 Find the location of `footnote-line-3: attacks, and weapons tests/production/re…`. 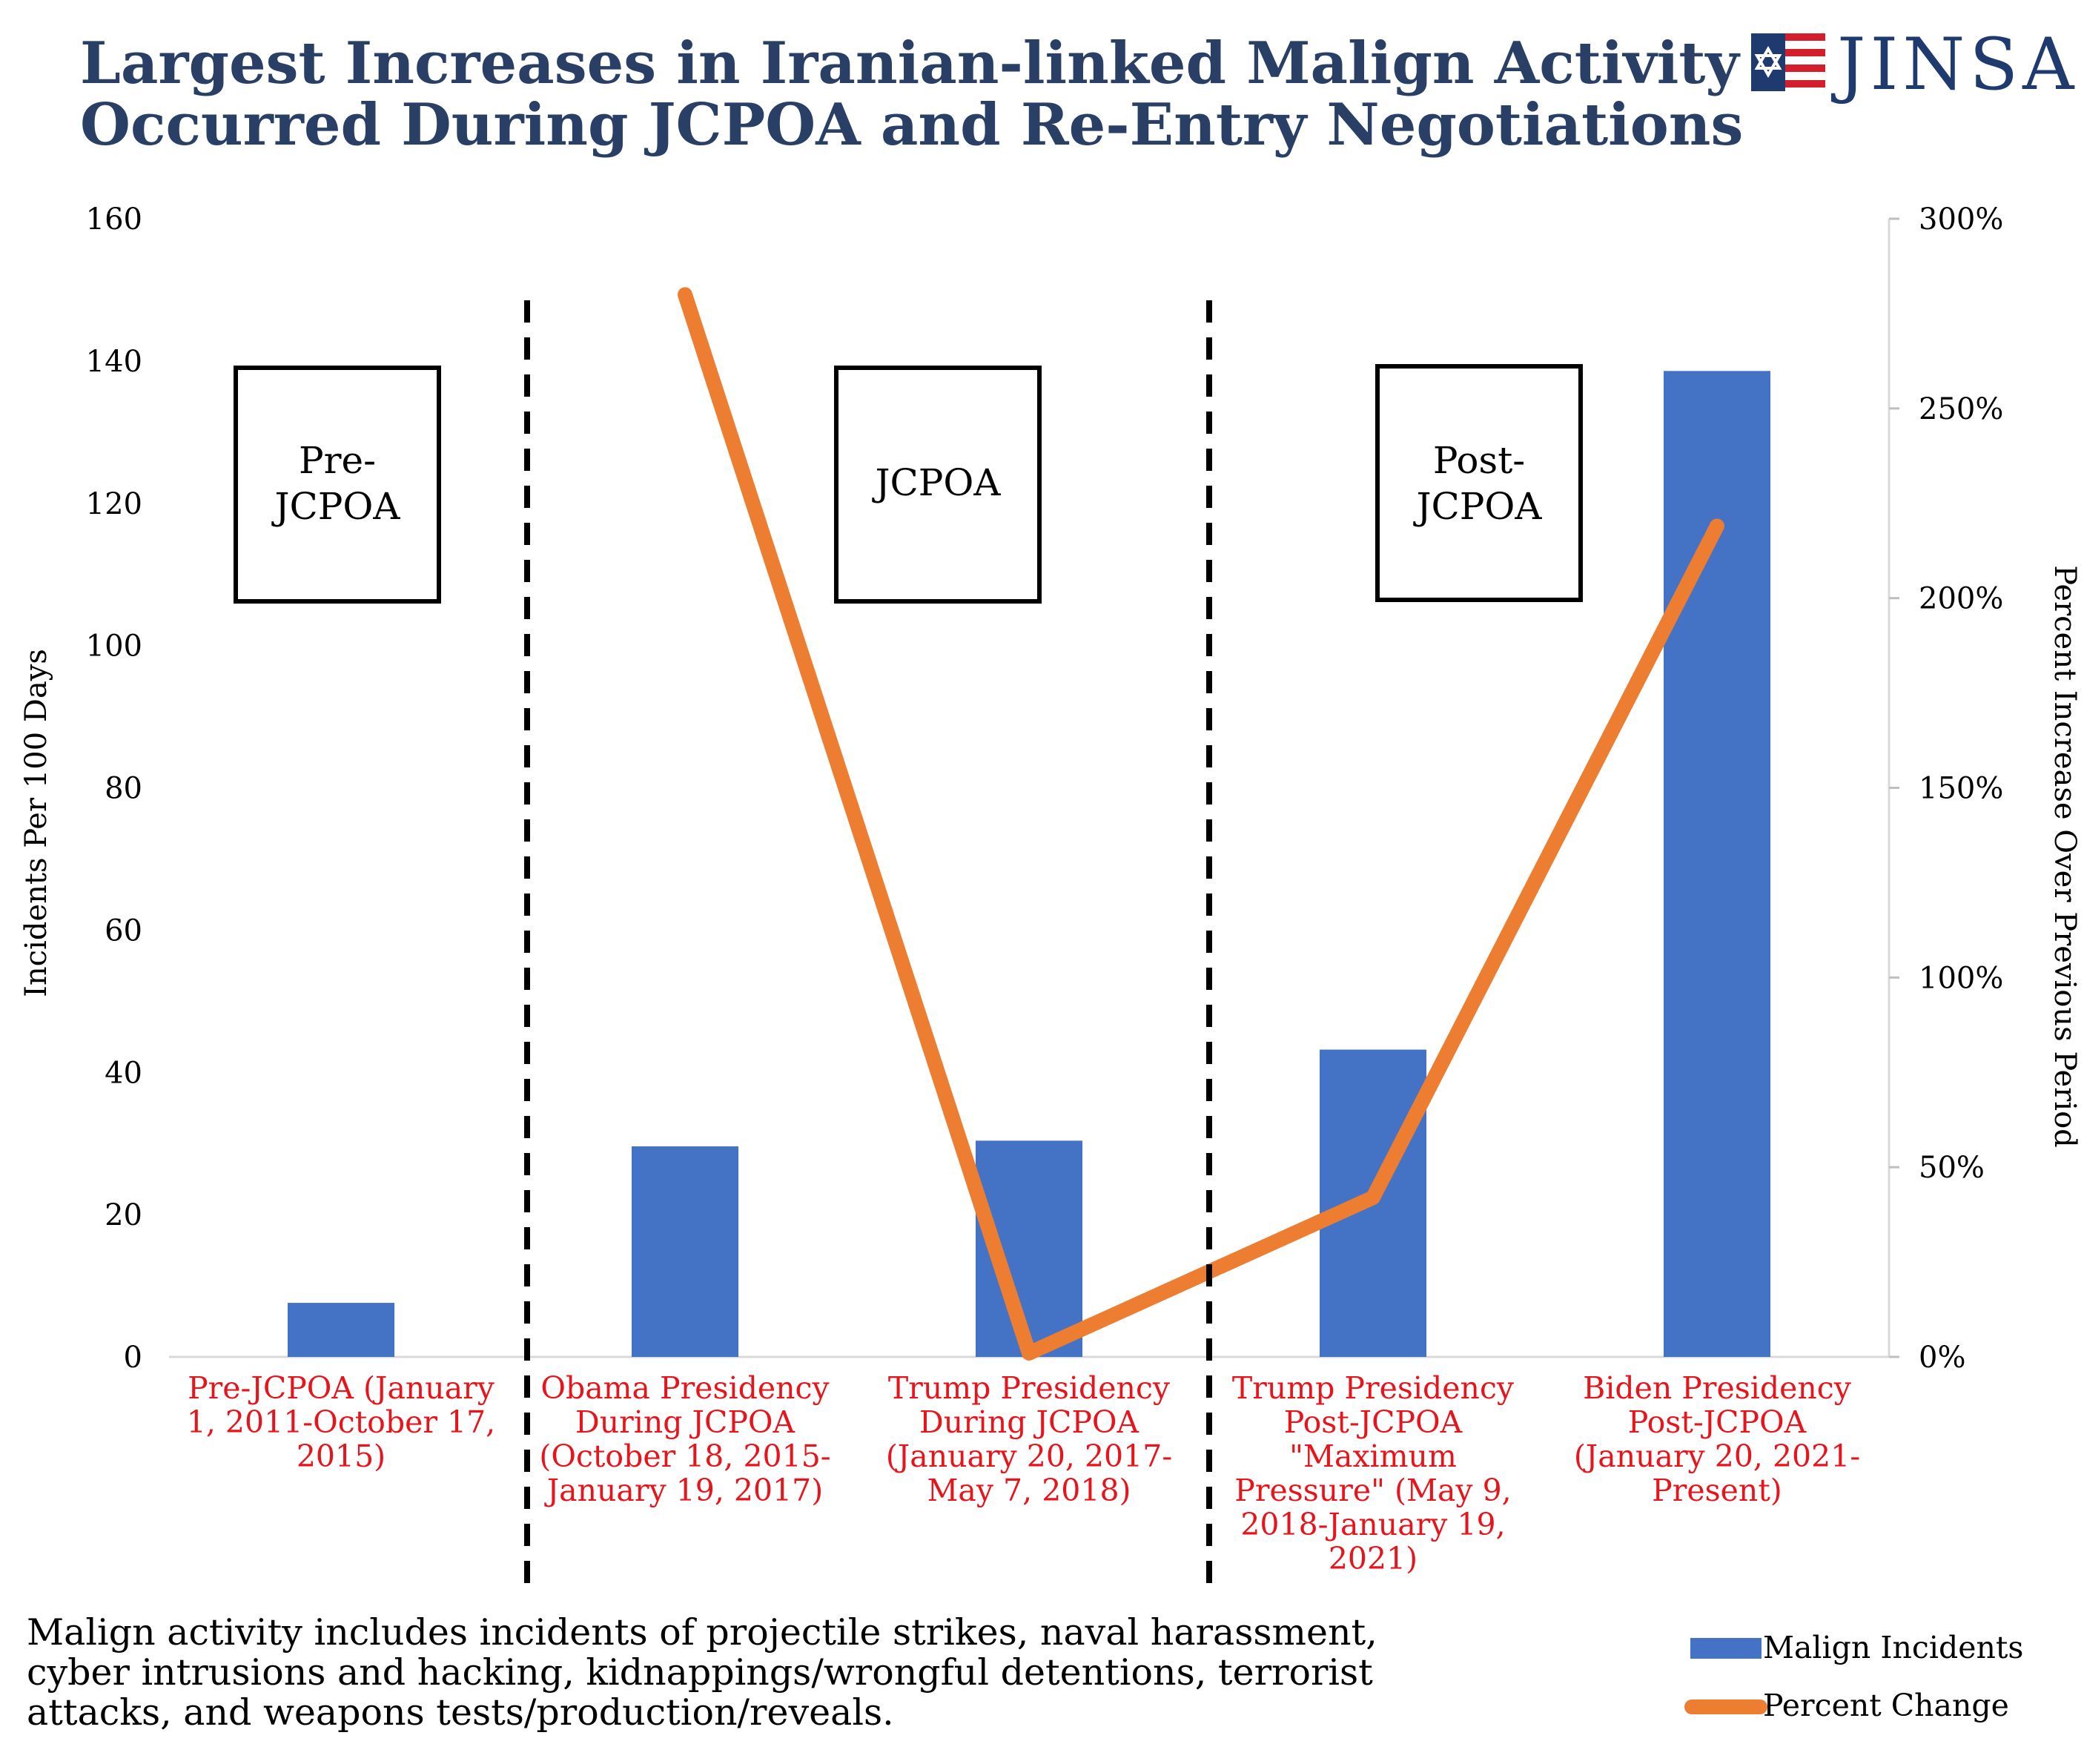

footnote-line-3: attacks, and weapons tests/production/re… is located at coordinates (460, 1713).